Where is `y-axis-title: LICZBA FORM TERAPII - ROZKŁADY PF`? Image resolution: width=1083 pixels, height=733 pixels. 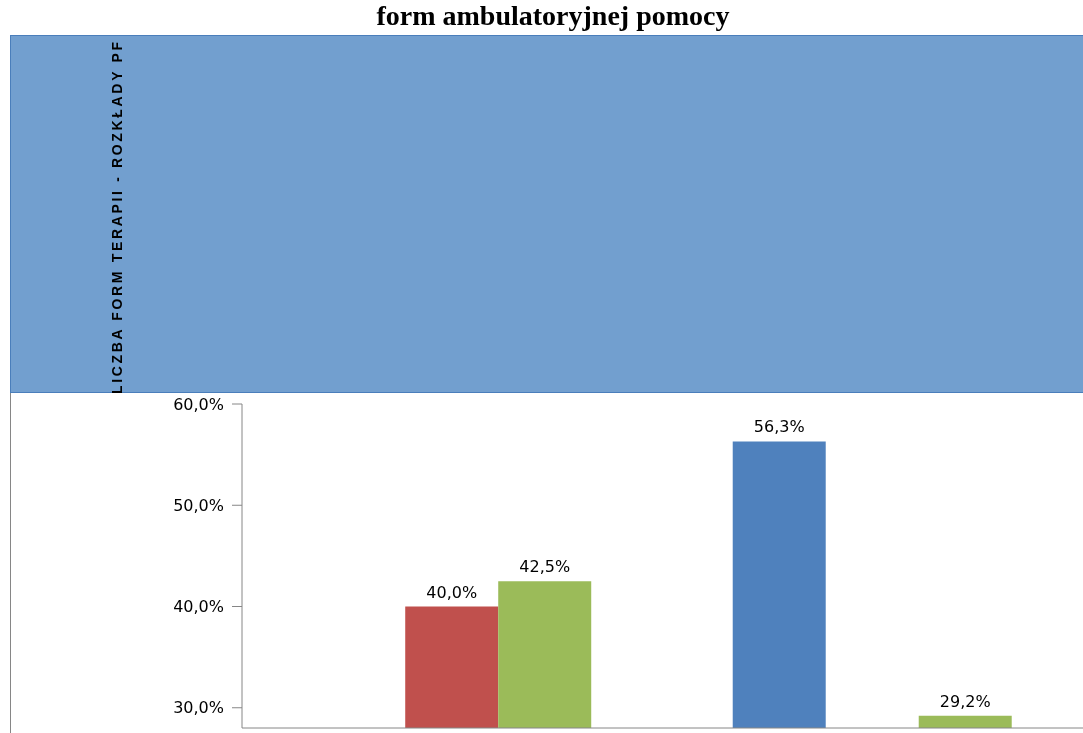 y-axis-title: LICZBA FORM TERAPII - ROZKŁADY PF is located at coordinates (117, 217).